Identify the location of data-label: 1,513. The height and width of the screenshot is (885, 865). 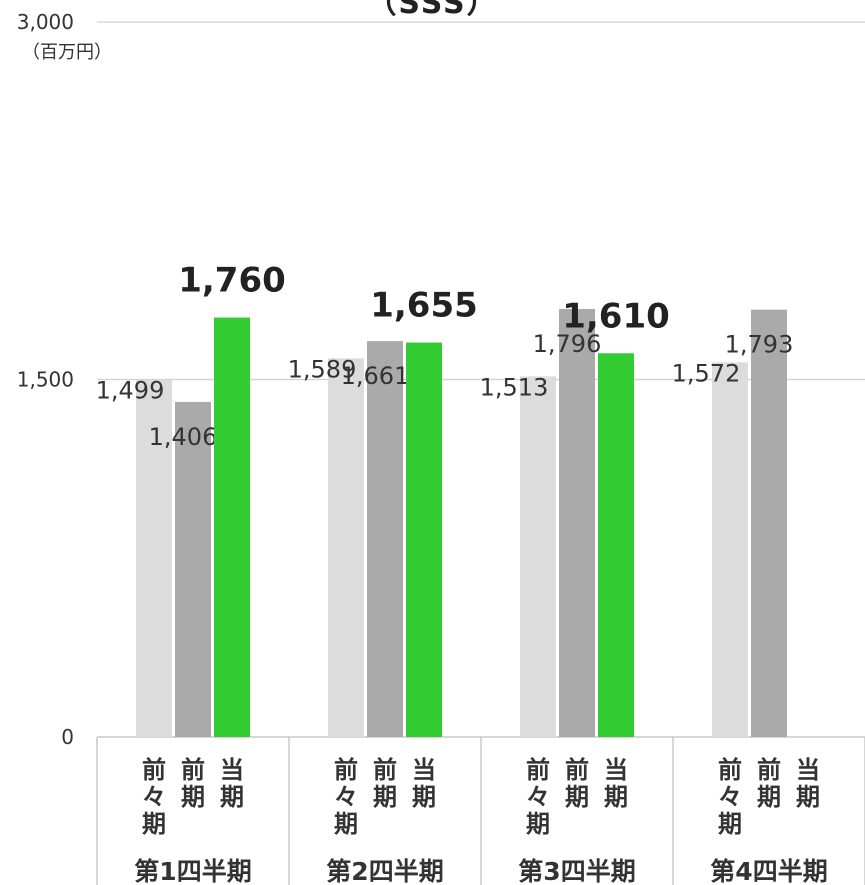
(514, 387).